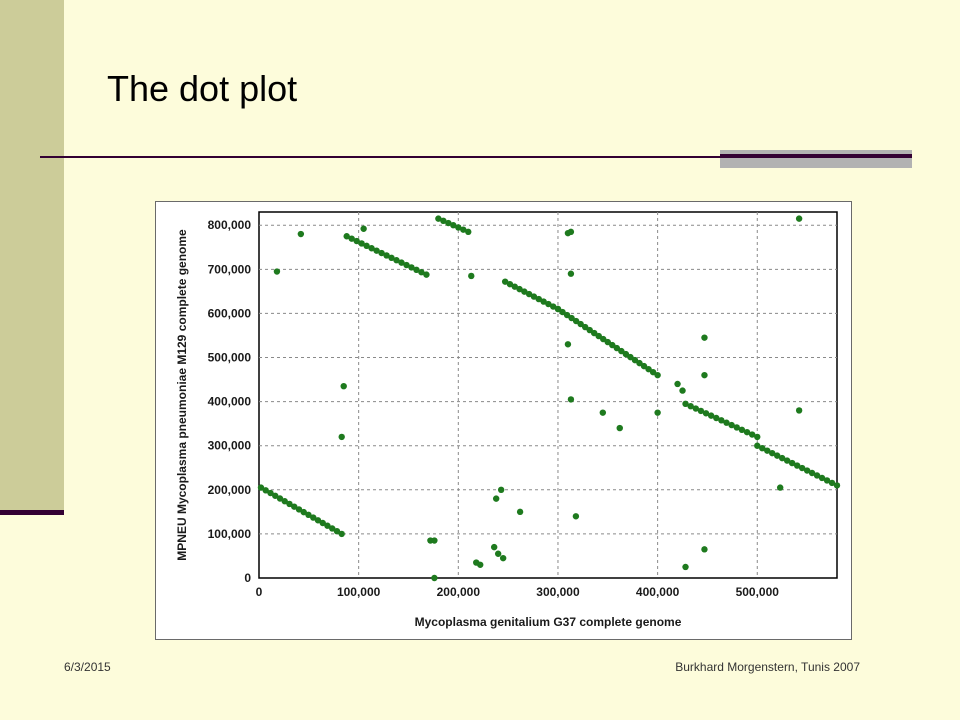 This screenshot has width=960, height=720. I want to click on slide-title: The dot plot, so click(202, 88).